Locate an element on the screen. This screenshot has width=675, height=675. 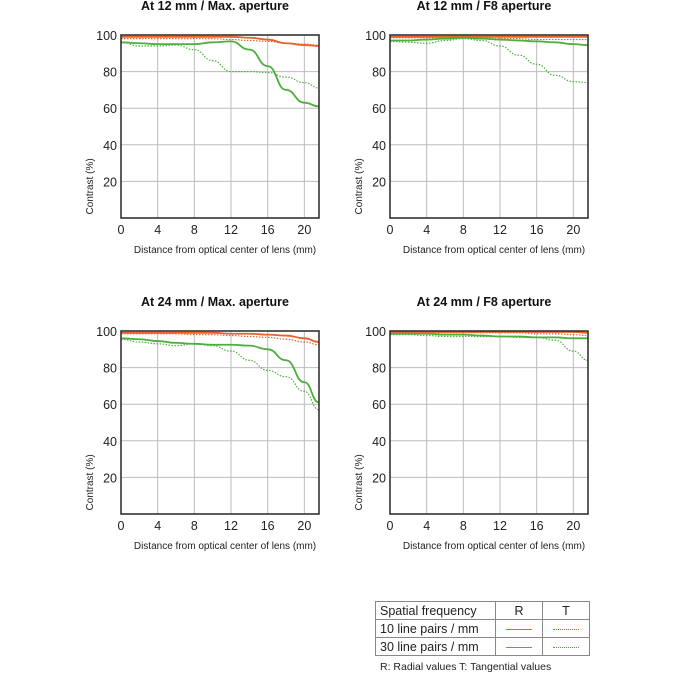
chart-title: At 24 mm / F8 aperture is located at coordinates (484, 302).